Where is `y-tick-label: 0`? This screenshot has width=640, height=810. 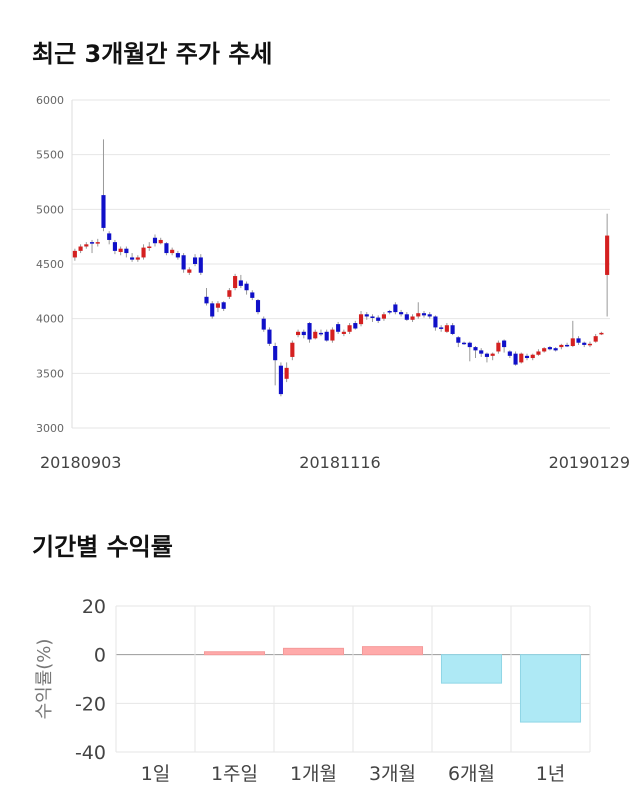
y-tick-label: 0 is located at coordinates (100, 656).